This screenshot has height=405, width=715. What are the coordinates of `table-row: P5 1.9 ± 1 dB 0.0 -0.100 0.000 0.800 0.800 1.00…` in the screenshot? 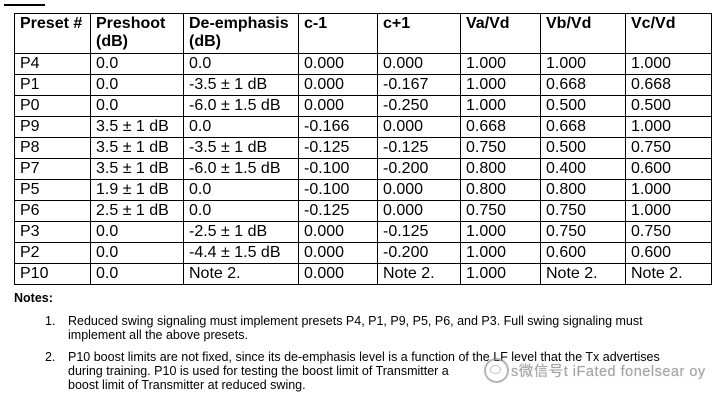 It's located at (363, 190).